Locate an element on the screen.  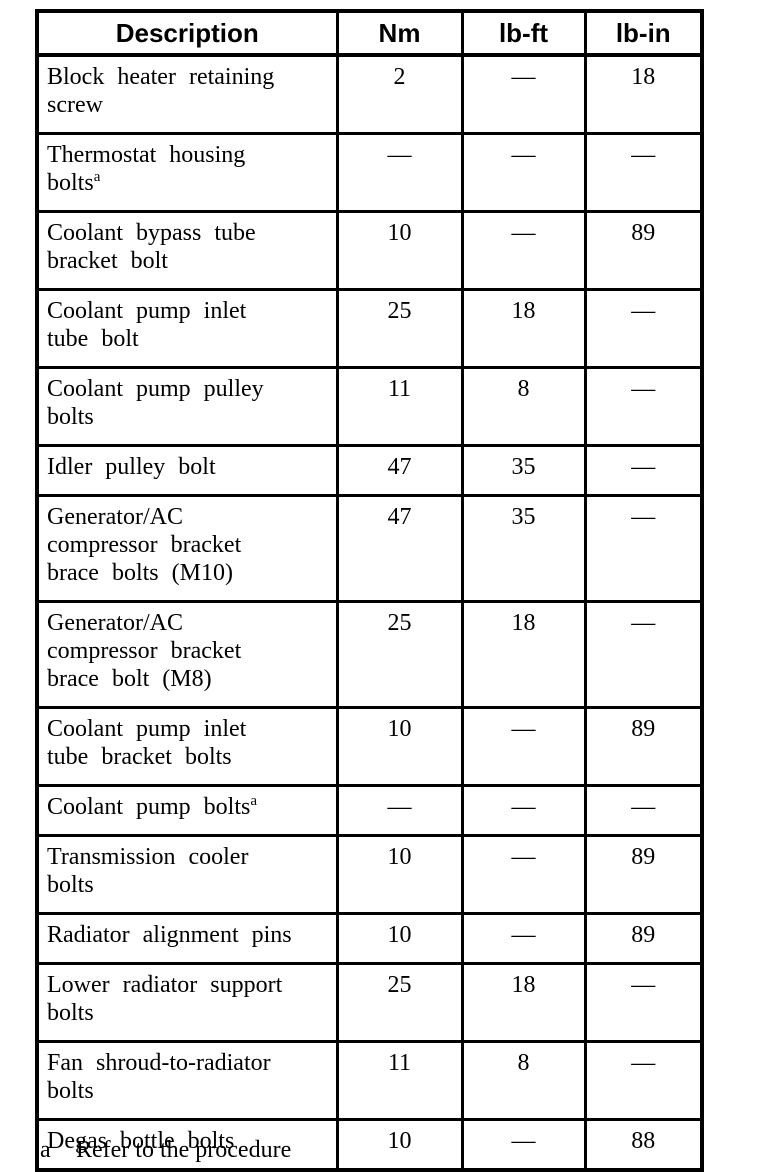
row-description: Radiator alignment pins is located at coordinates (169, 935).